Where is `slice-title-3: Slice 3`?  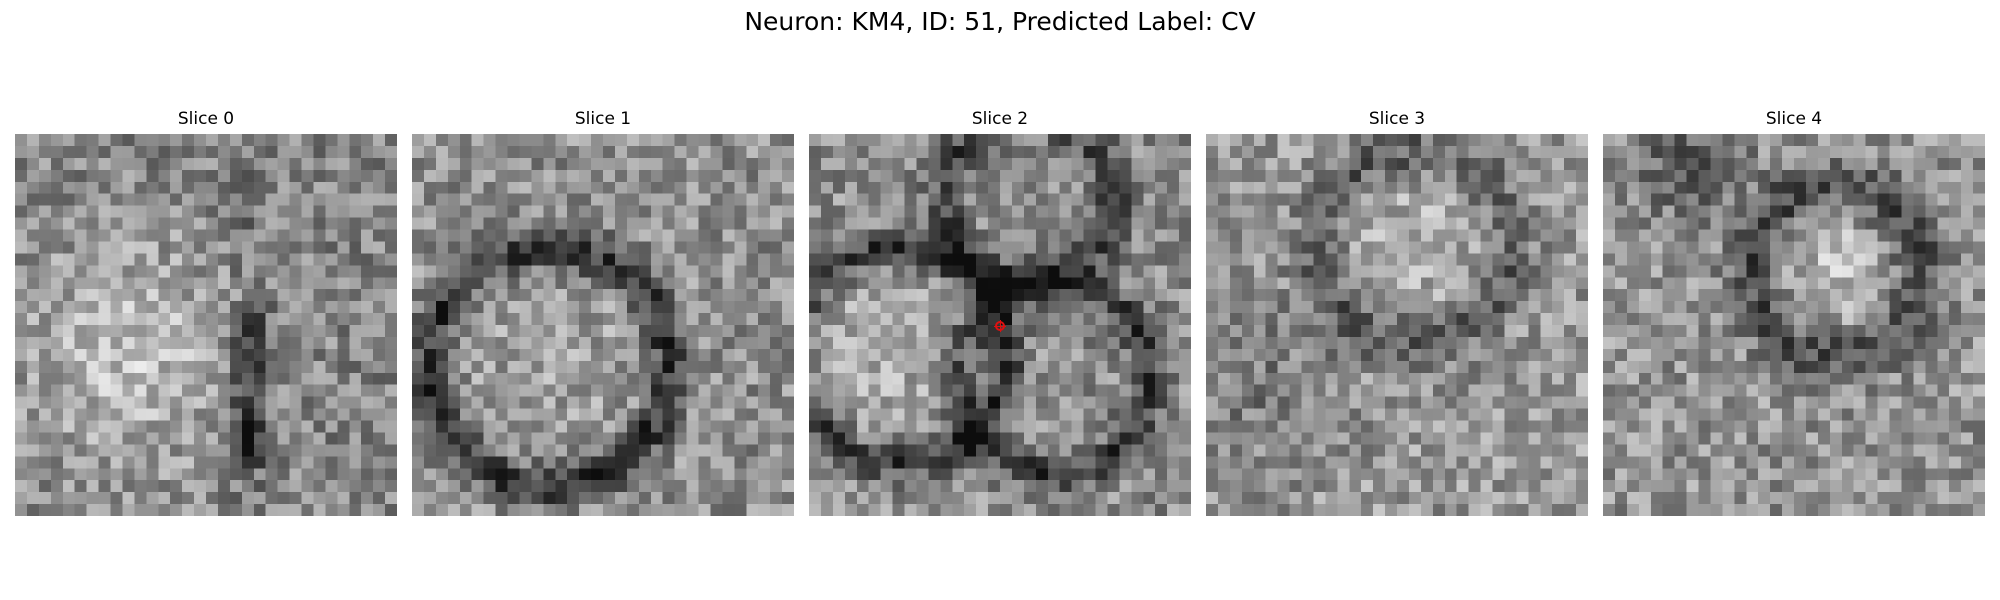
slice-title-3: Slice 3 is located at coordinates (1397, 119).